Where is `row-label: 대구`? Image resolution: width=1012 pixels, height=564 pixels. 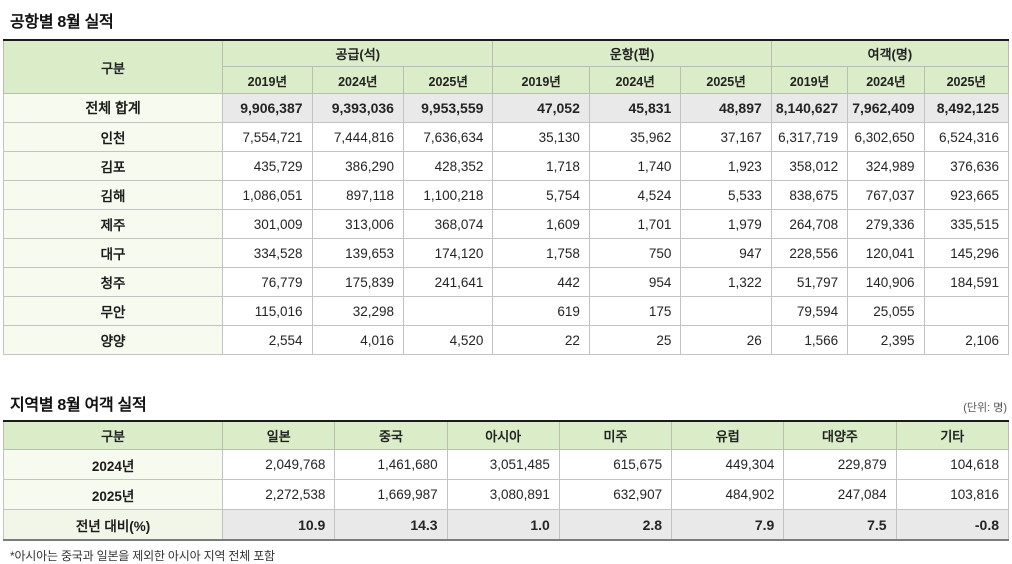
row-label: 대구 is located at coordinates (113, 253).